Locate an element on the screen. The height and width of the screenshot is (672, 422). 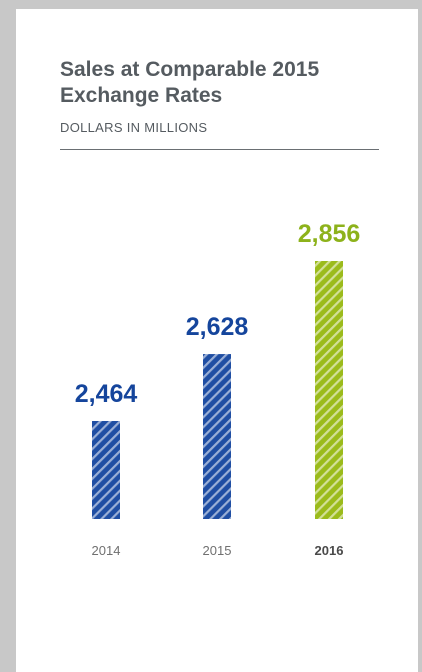
category-axis: 2014 2015 2016 is located at coordinates (218, 550).